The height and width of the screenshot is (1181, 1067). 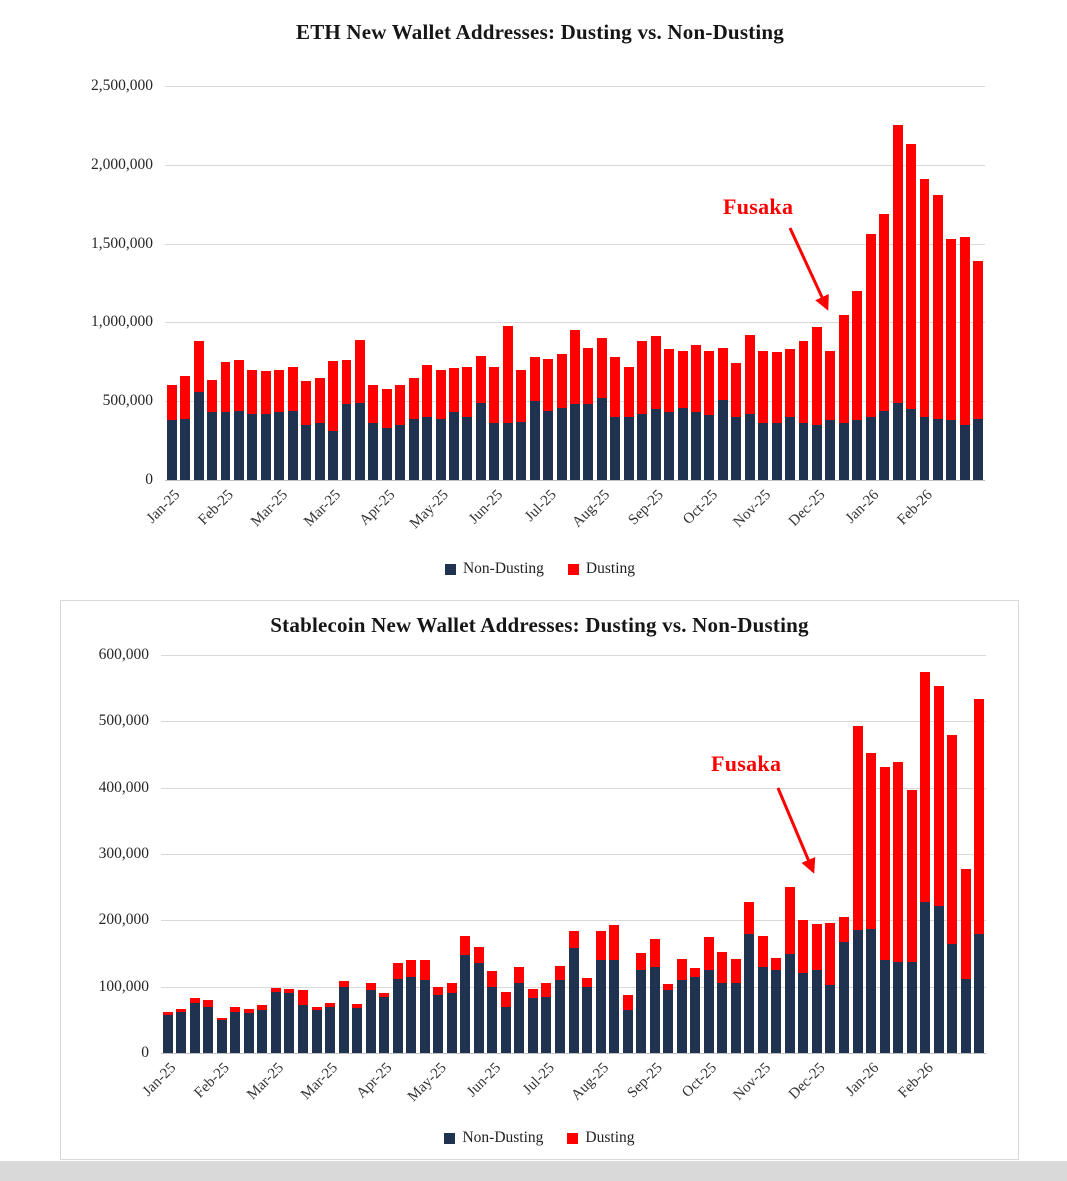 I want to click on x-axis-label: Jun-25, so click(x=483, y=1080).